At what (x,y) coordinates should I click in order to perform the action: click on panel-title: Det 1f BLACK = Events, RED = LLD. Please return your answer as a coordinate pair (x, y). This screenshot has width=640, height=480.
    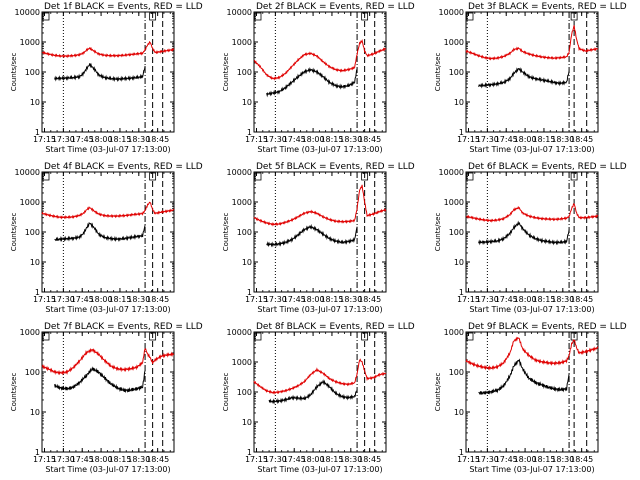
    Looking at the image, I should click on (123, 7).